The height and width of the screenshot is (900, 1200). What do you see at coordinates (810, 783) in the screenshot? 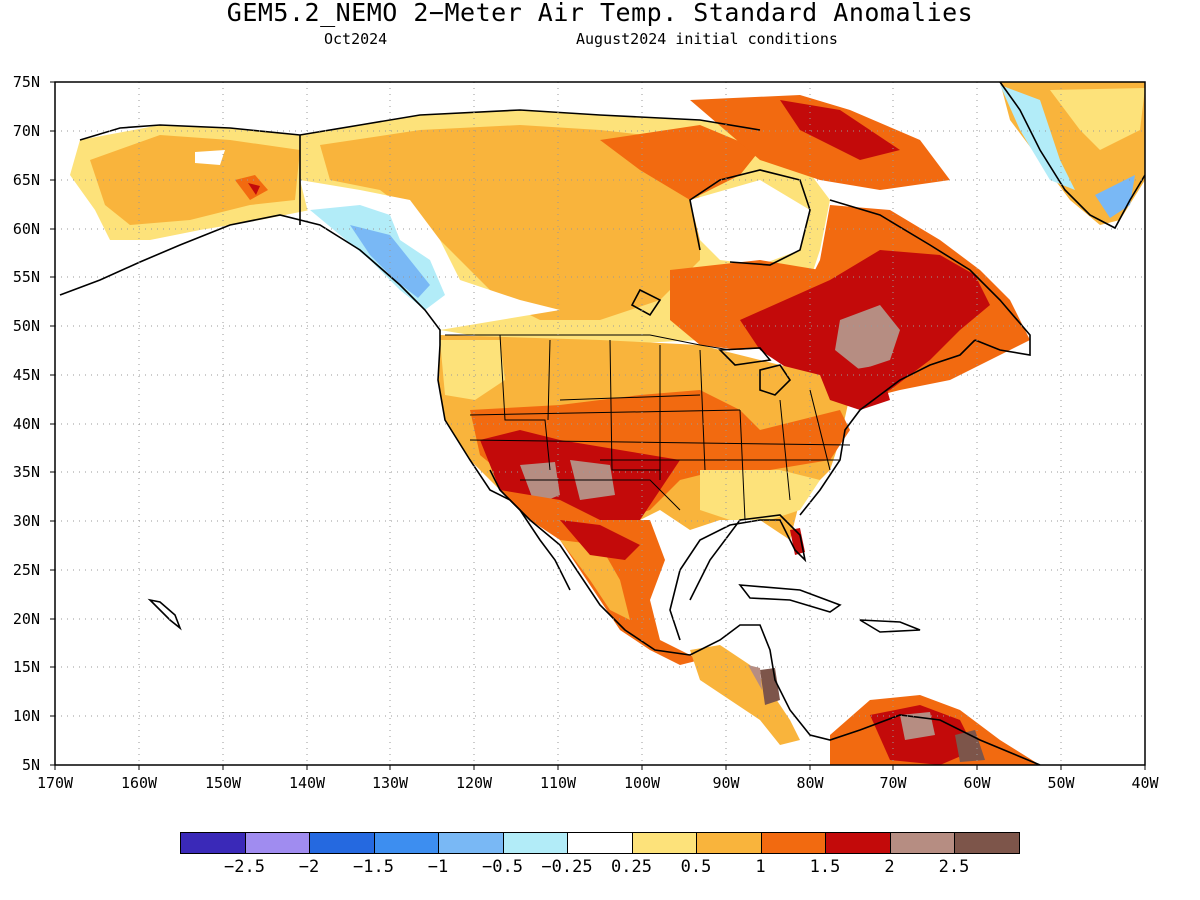
I see `lon-label: 80W` at bounding box center [810, 783].